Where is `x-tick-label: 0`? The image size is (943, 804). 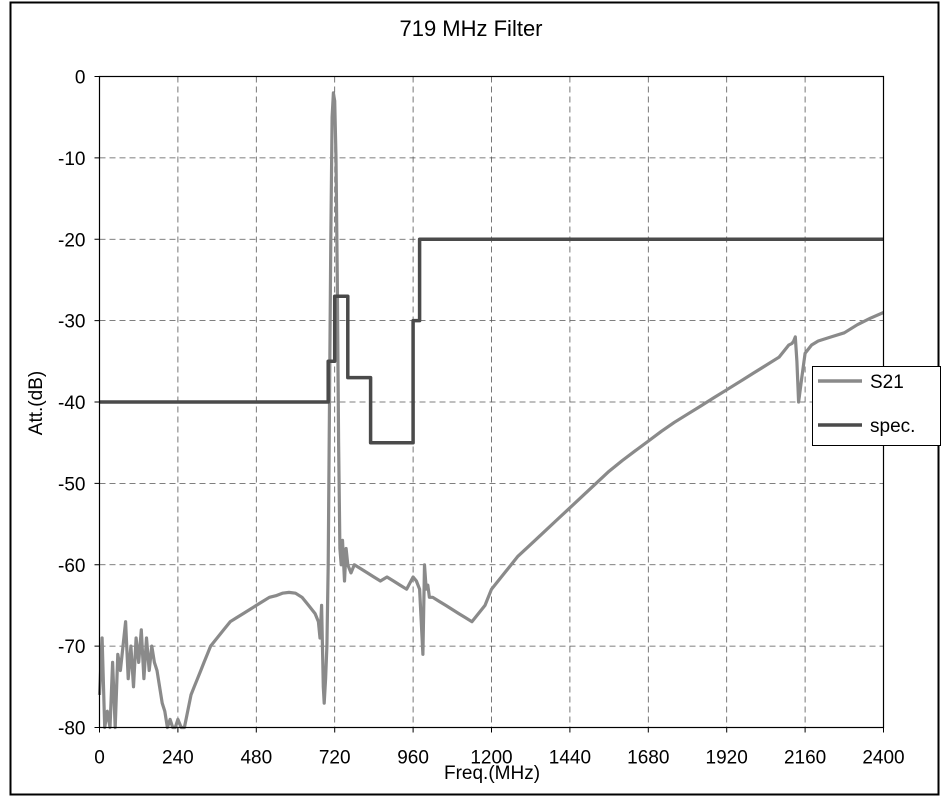 x-tick-label: 0 is located at coordinates (99, 758).